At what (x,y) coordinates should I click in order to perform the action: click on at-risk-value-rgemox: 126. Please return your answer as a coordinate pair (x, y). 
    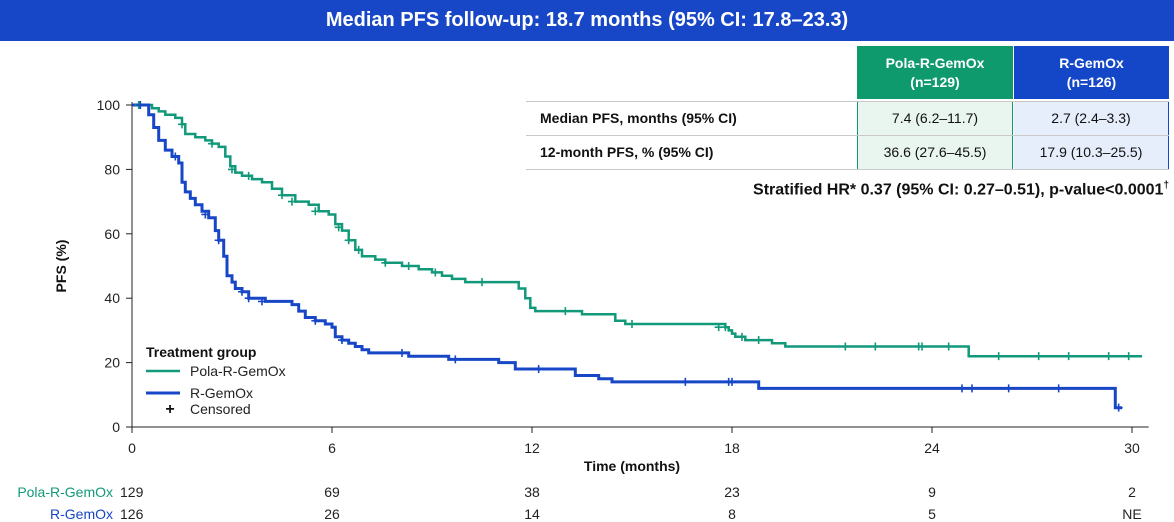
    Looking at the image, I should click on (132, 514).